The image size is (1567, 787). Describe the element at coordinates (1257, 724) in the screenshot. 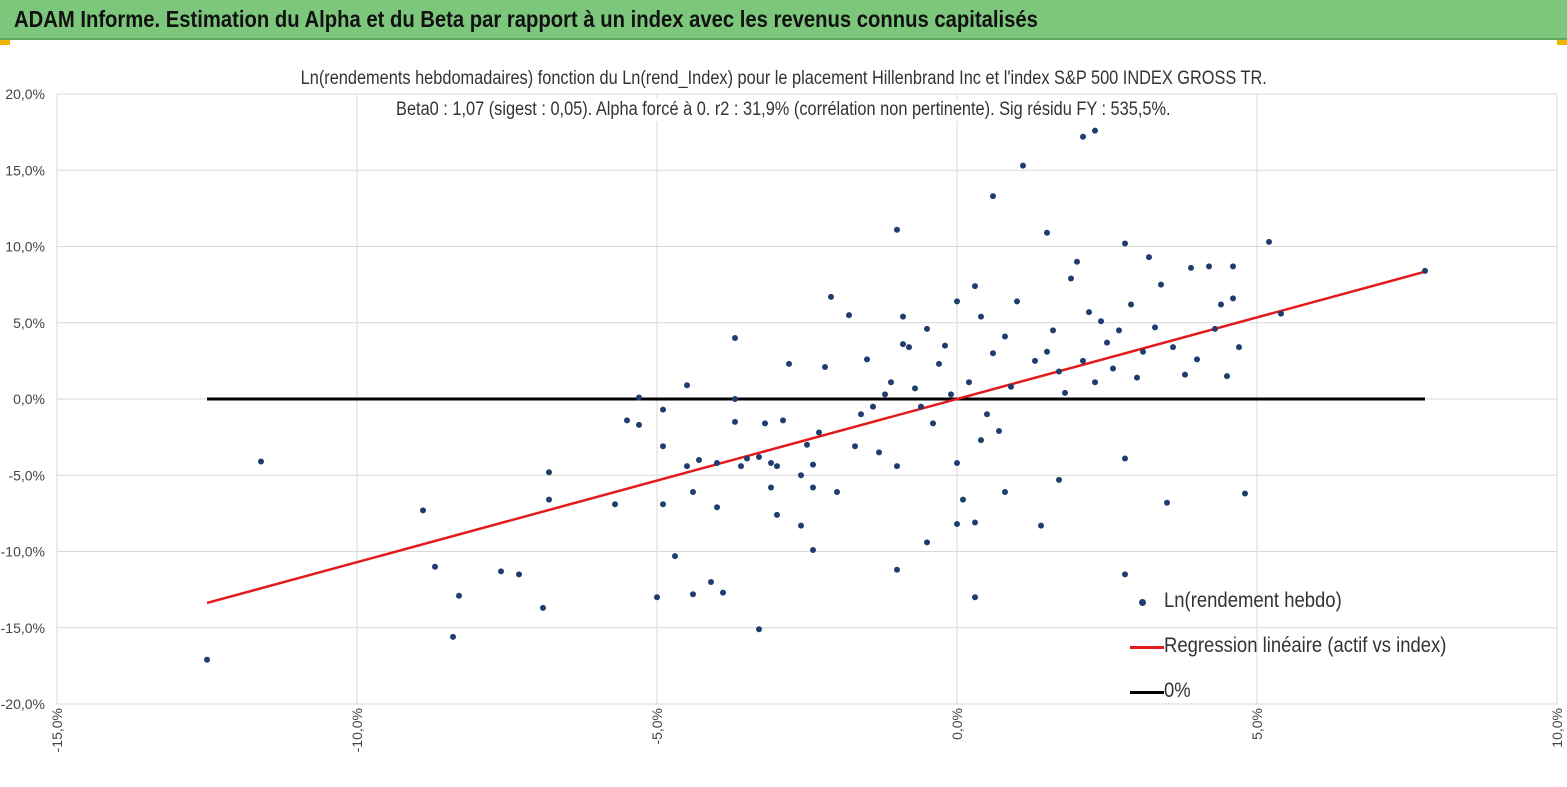

I see `x-tick-label: 5,0%` at that location.